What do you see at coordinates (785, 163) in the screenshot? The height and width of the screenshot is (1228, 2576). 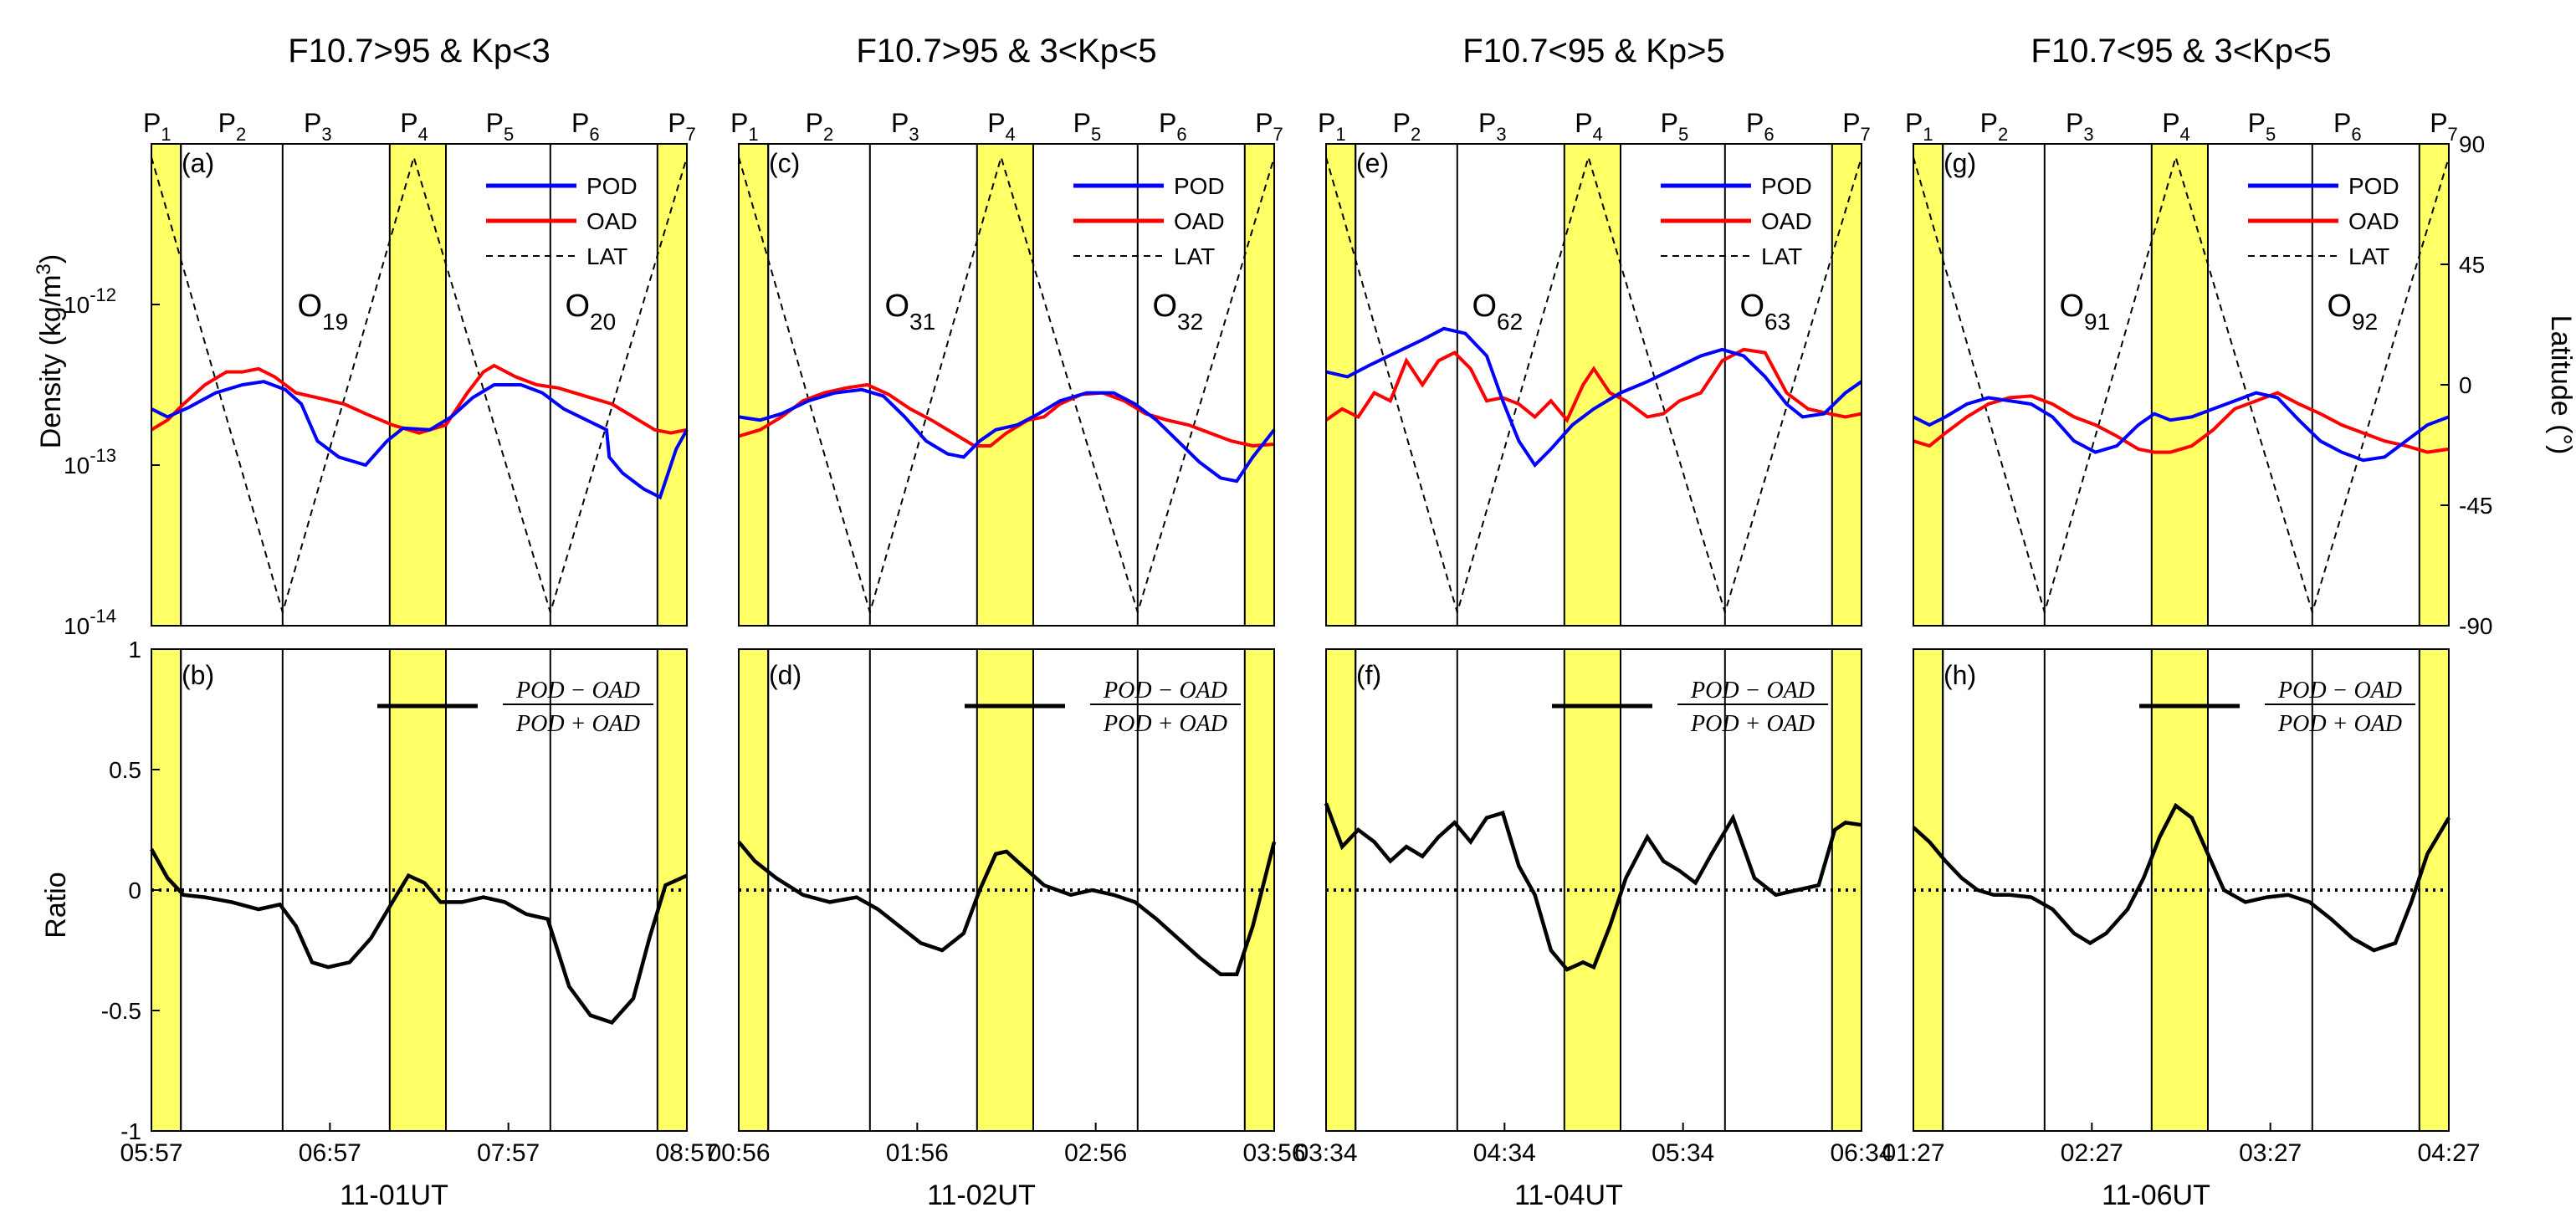 I see `panel-label: (c)` at bounding box center [785, 163].